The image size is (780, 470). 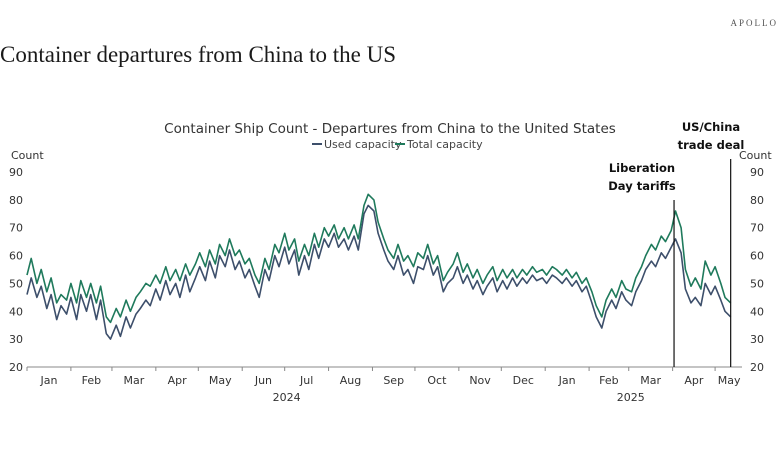 What do you see at coordinates (757, 256) in the screenshot?
I see `y-tick-label-right: 60` at bounding box center [757, 256].